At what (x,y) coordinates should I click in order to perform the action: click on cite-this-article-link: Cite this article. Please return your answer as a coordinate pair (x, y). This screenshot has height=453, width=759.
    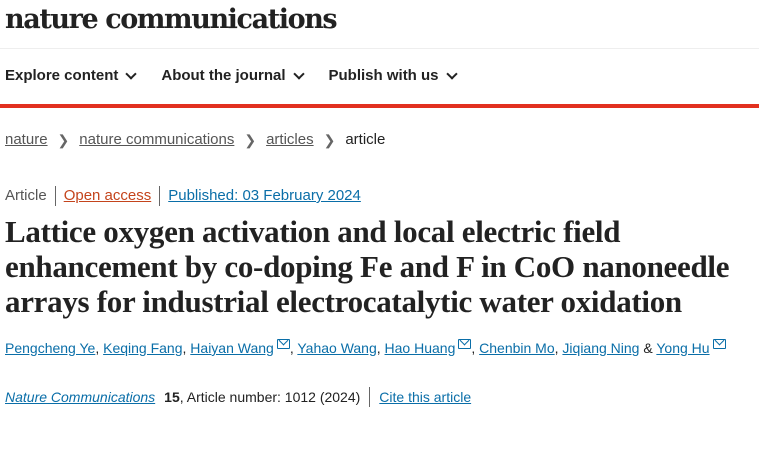
    Looking at the image, I should click on (425, 397).